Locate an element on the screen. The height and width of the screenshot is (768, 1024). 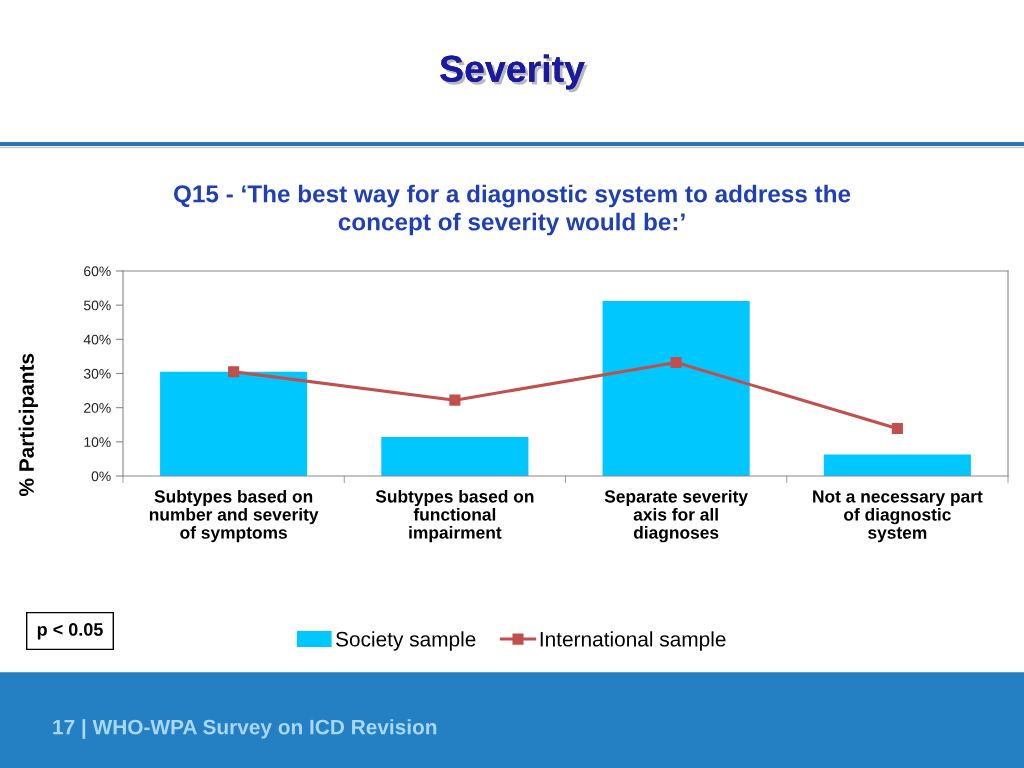
y-tick-label: 60% is located at coordinates (97, 271).